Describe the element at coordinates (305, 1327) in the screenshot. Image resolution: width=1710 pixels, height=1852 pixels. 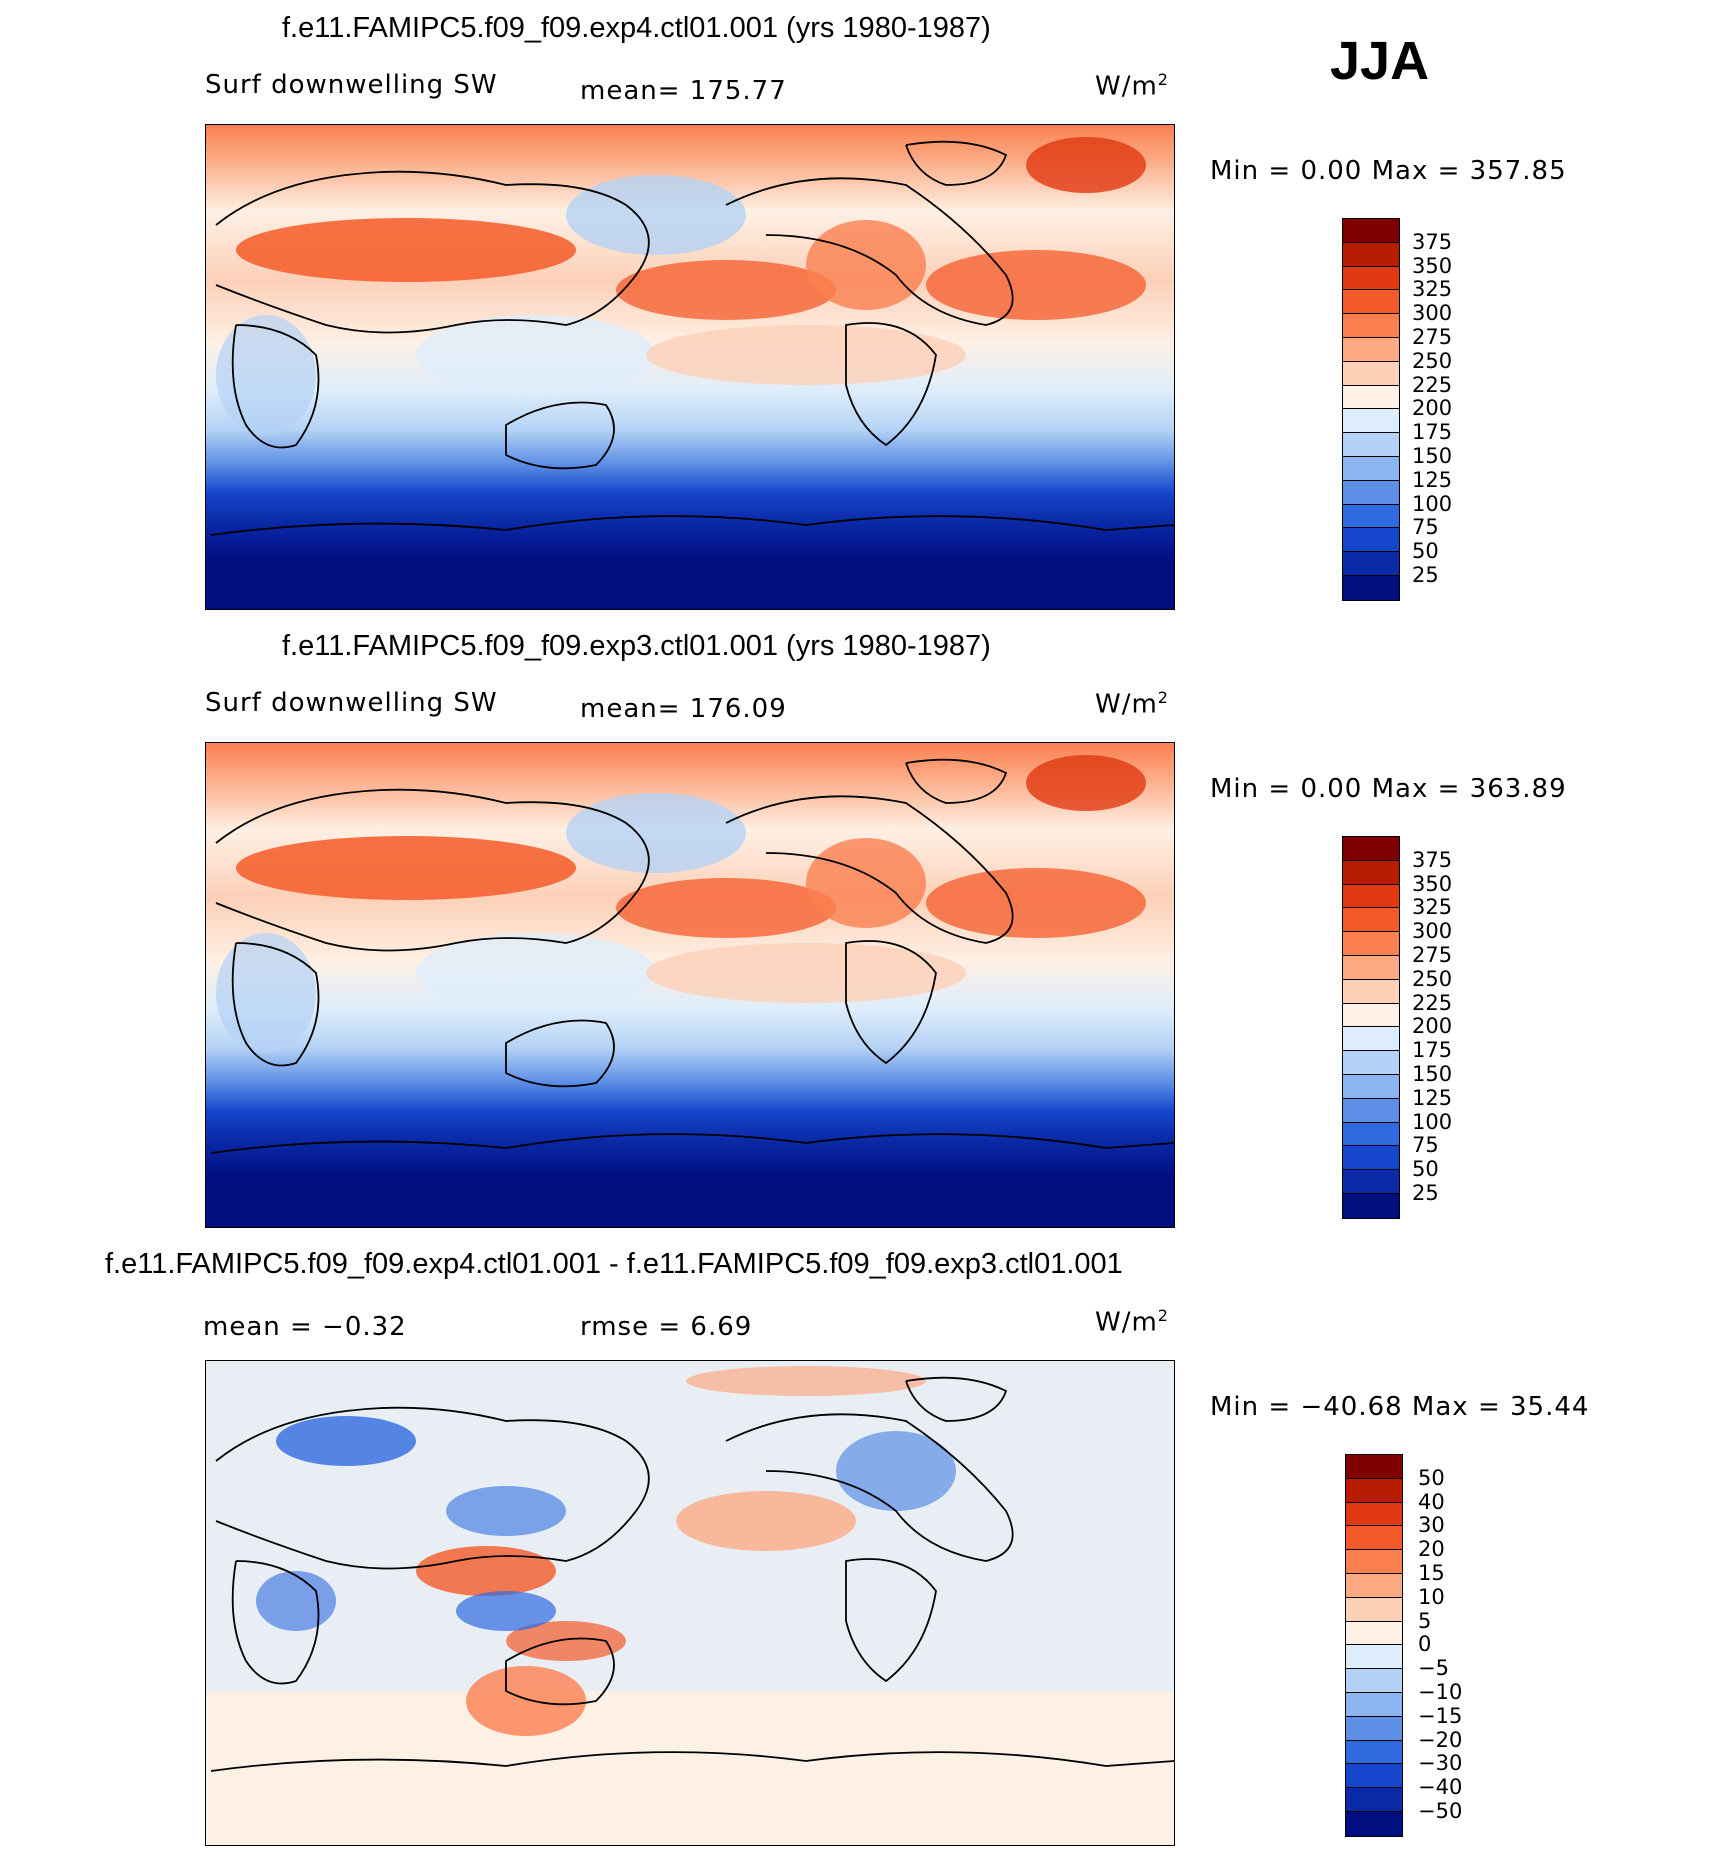
I see `panel3-mean: mean = −0.32` at that location.